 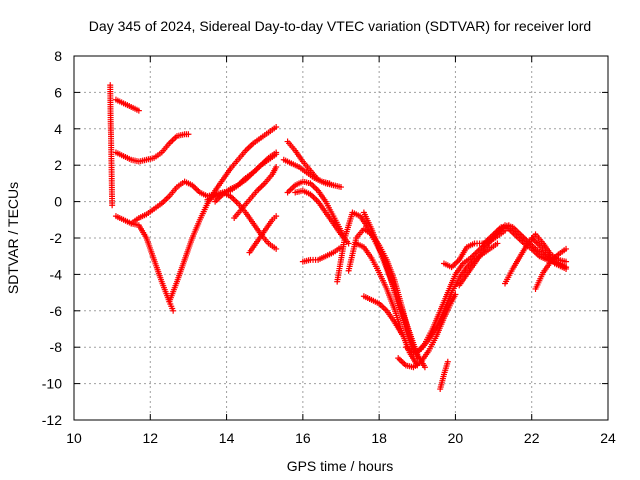 I want to click on x-axis-label: GPS time / hours, so click(x=340, y=466).